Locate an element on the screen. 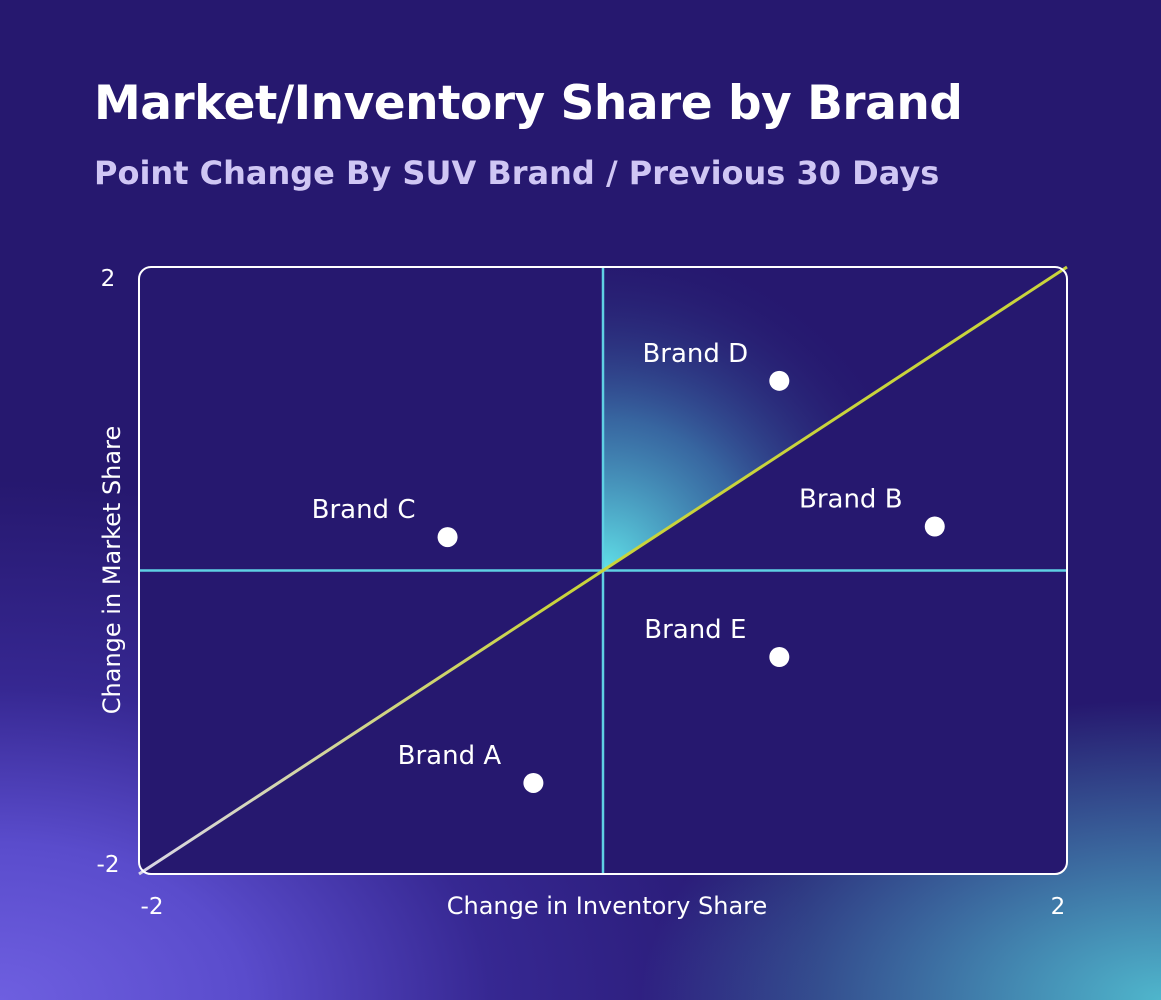 This screenshot has height=1000, width=1161. data-point-brand-b is located at coordinates (934, 526).